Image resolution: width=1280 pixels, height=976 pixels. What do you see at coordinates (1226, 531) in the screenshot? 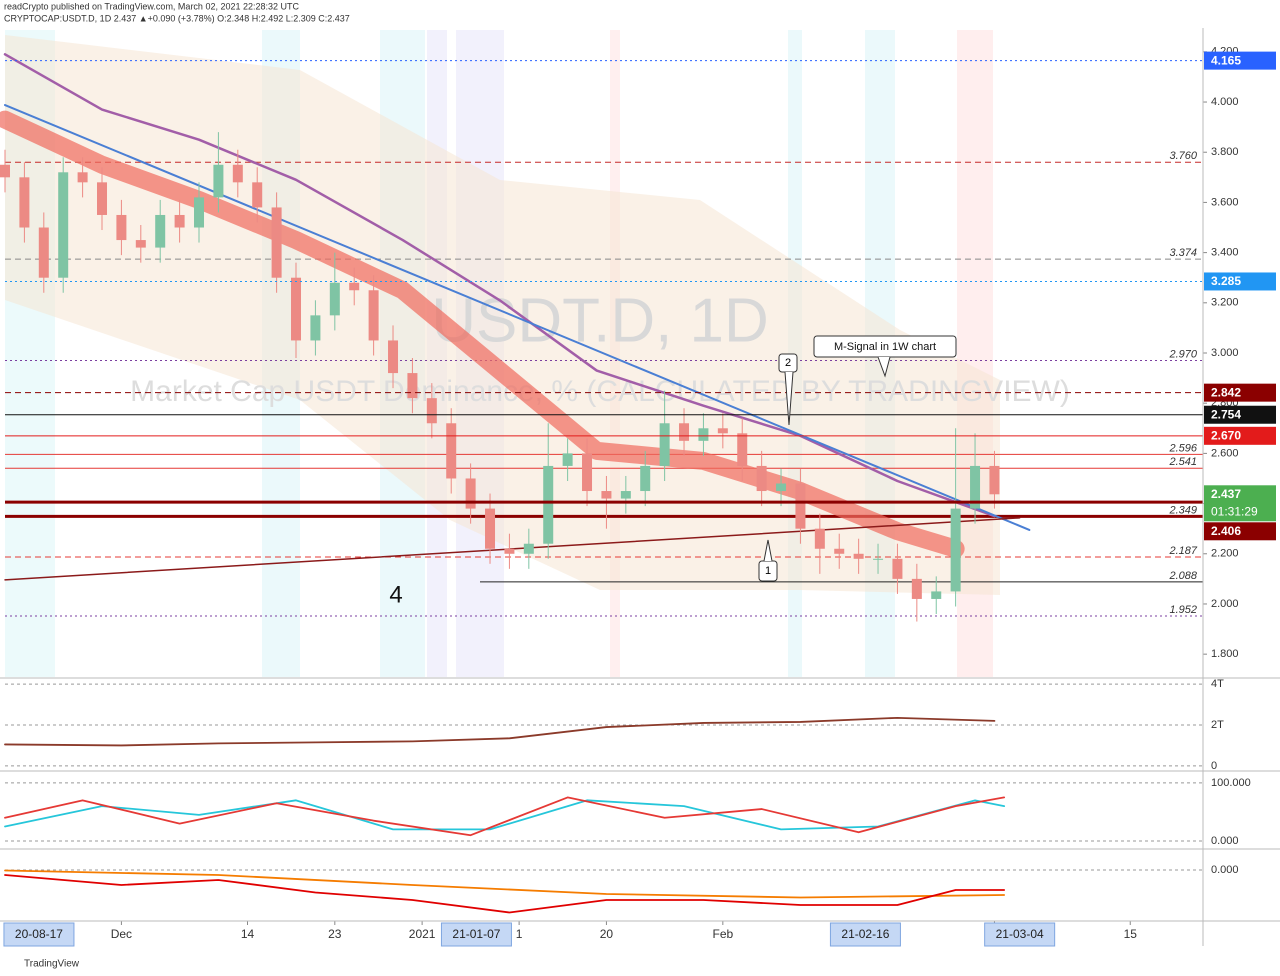
I see `price-label: 2.406` at bounding box center [1226, 531].